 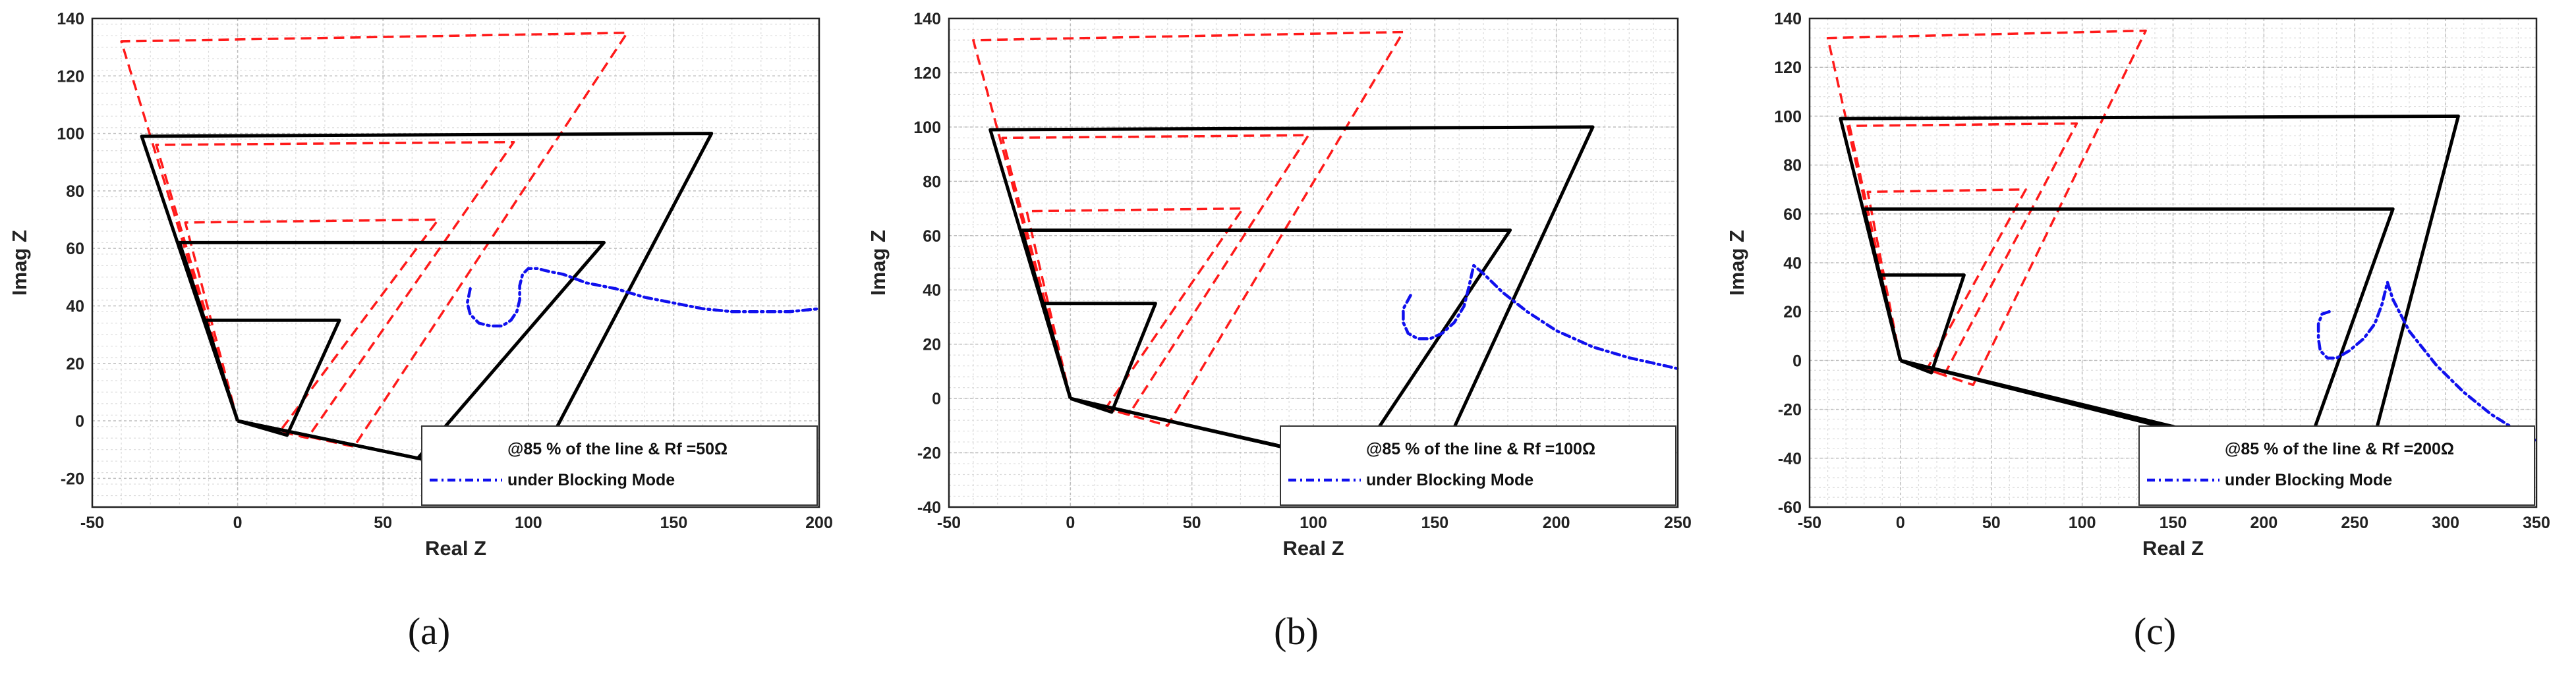 I want to click on y-tick-label: -60, so click(x=1790, y=508).